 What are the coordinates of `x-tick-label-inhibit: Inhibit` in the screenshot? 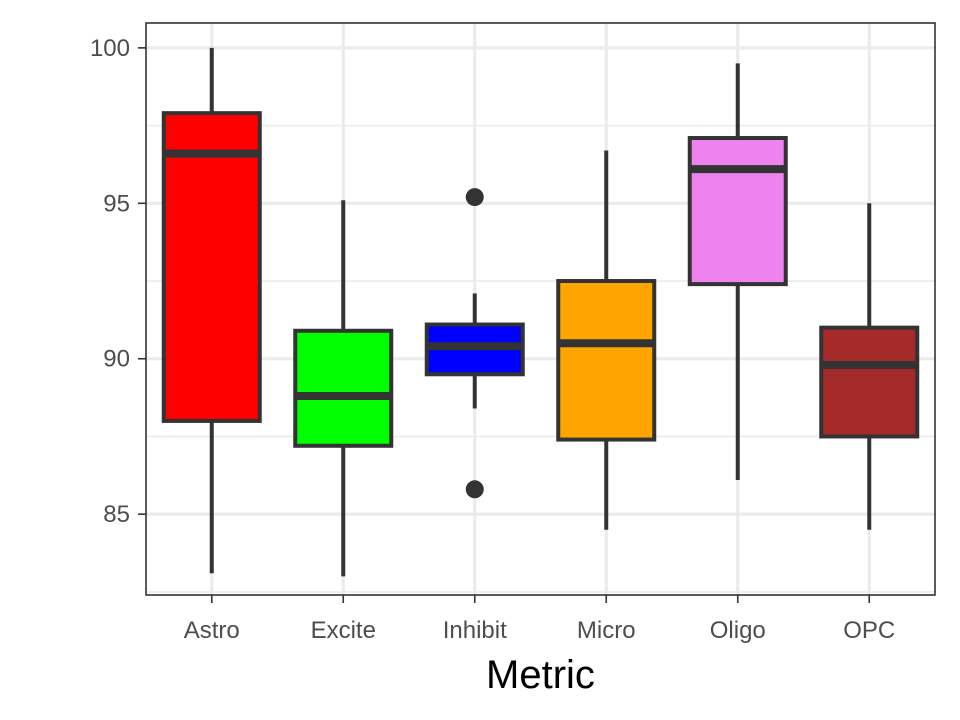 It's located at (475, 630).